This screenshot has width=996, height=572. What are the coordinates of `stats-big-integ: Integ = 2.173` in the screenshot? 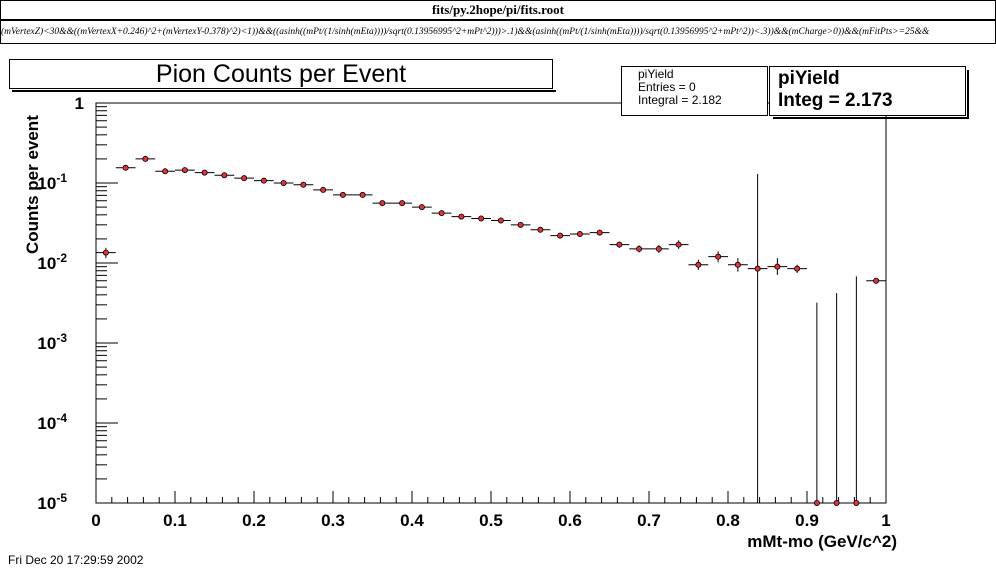 It's located at (835, 100).